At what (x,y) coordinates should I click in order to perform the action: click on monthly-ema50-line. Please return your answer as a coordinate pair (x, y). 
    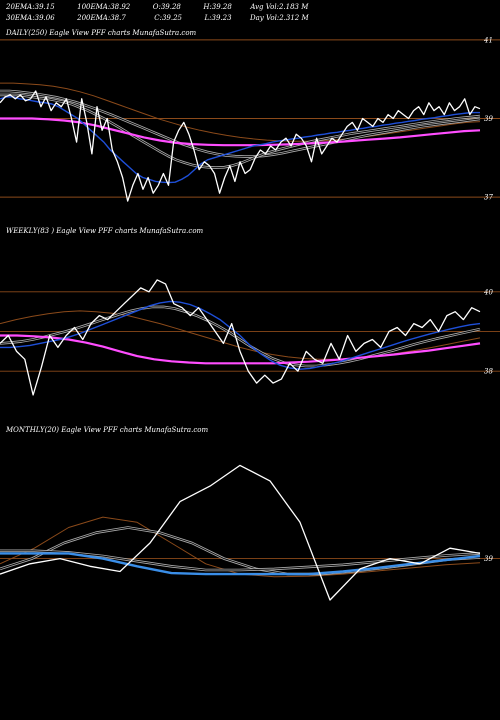
    Looking at the image, I should click on (240, 551).